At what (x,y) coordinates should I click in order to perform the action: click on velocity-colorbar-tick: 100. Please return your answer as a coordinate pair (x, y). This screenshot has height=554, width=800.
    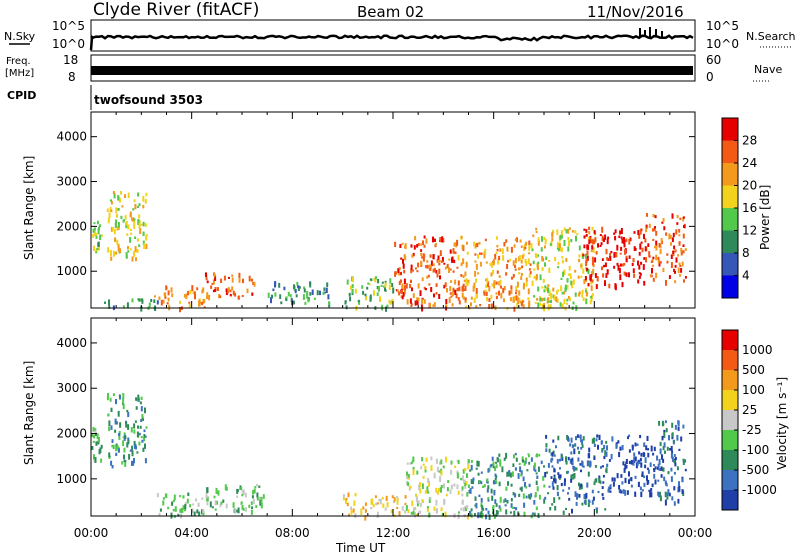
    Looking at the image, I should click on (753, 390).